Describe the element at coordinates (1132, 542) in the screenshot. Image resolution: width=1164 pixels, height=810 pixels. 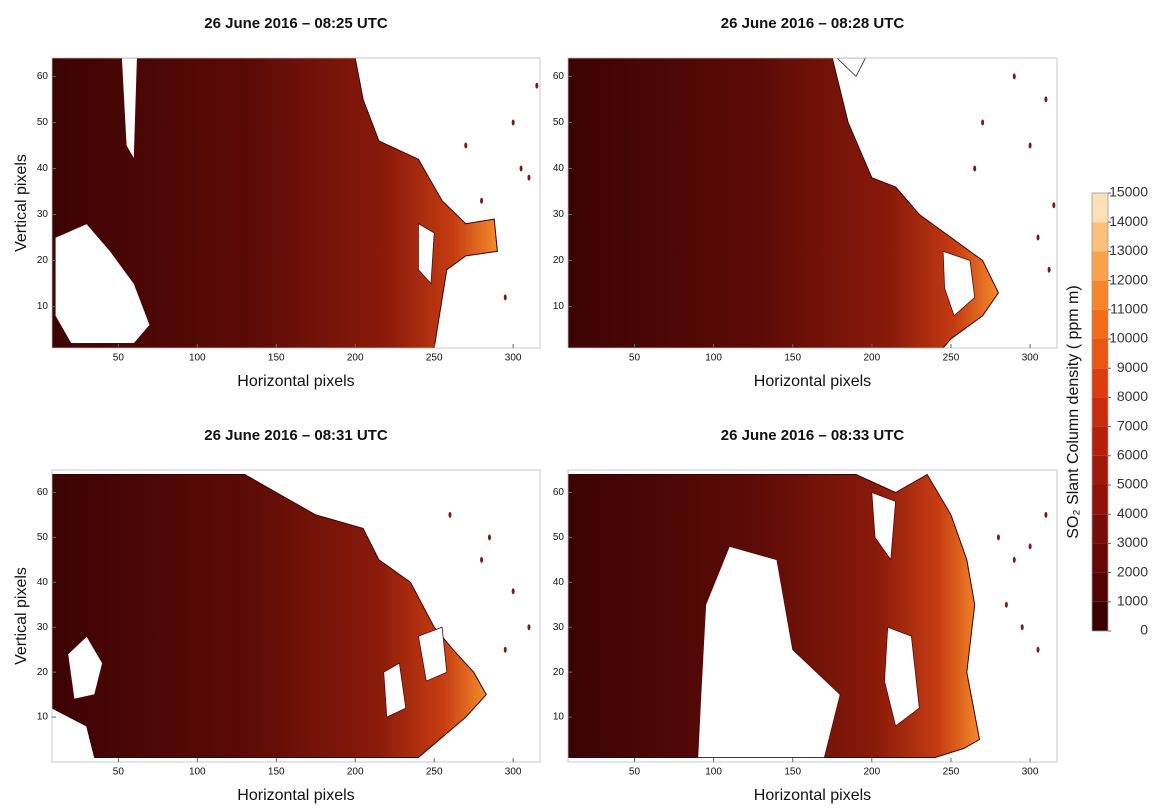
I see `colorbar-tick-label: 3000` at that location.